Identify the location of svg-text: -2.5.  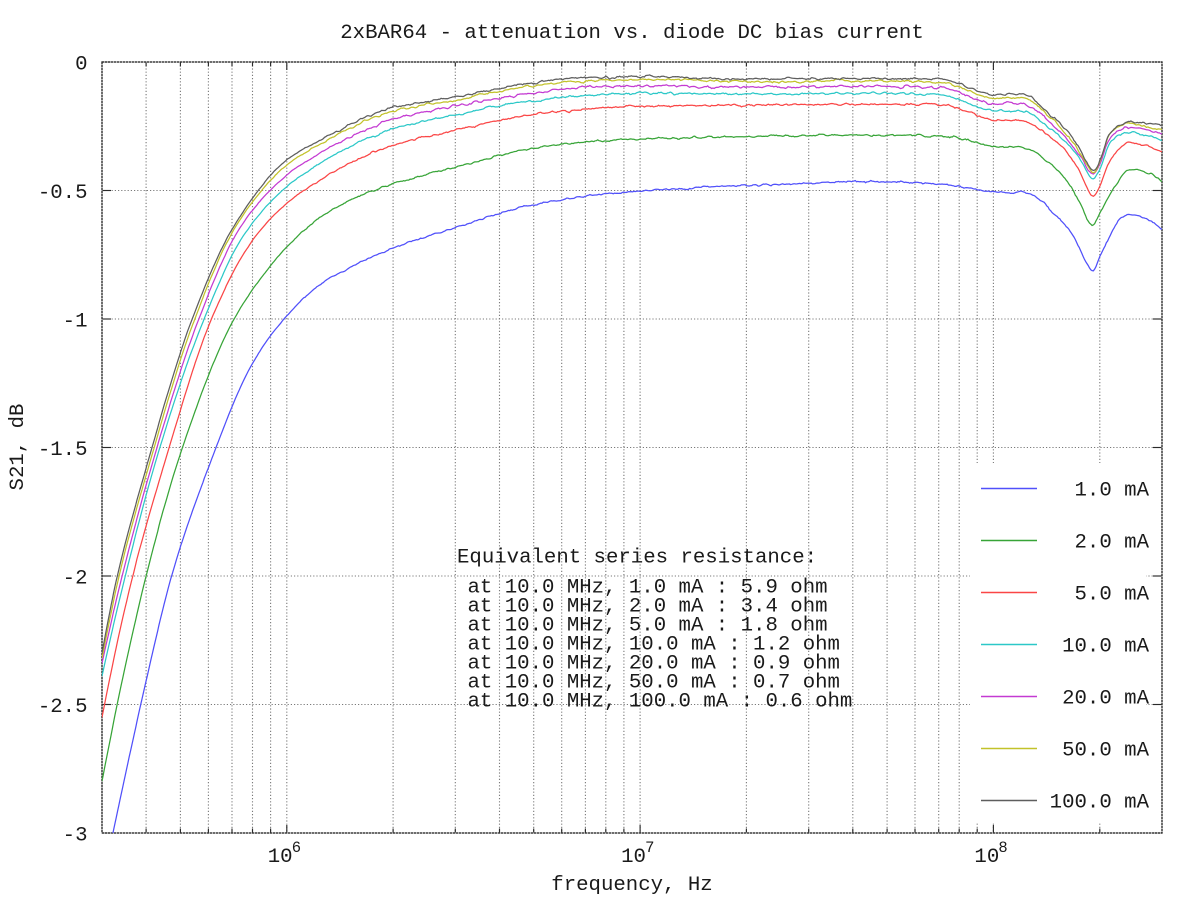
(63, 707).